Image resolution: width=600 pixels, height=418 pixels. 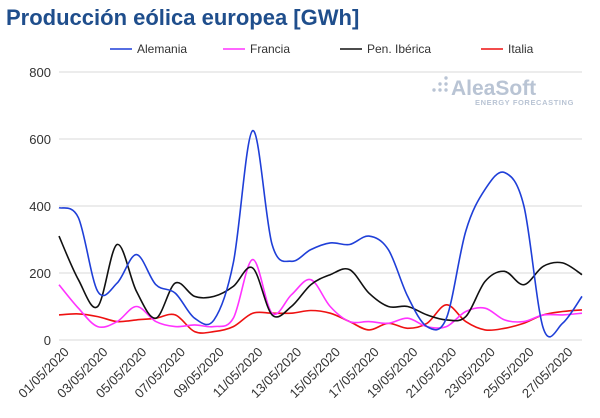 I want to click on logo-dots-icon, so click(x=440, y=84).